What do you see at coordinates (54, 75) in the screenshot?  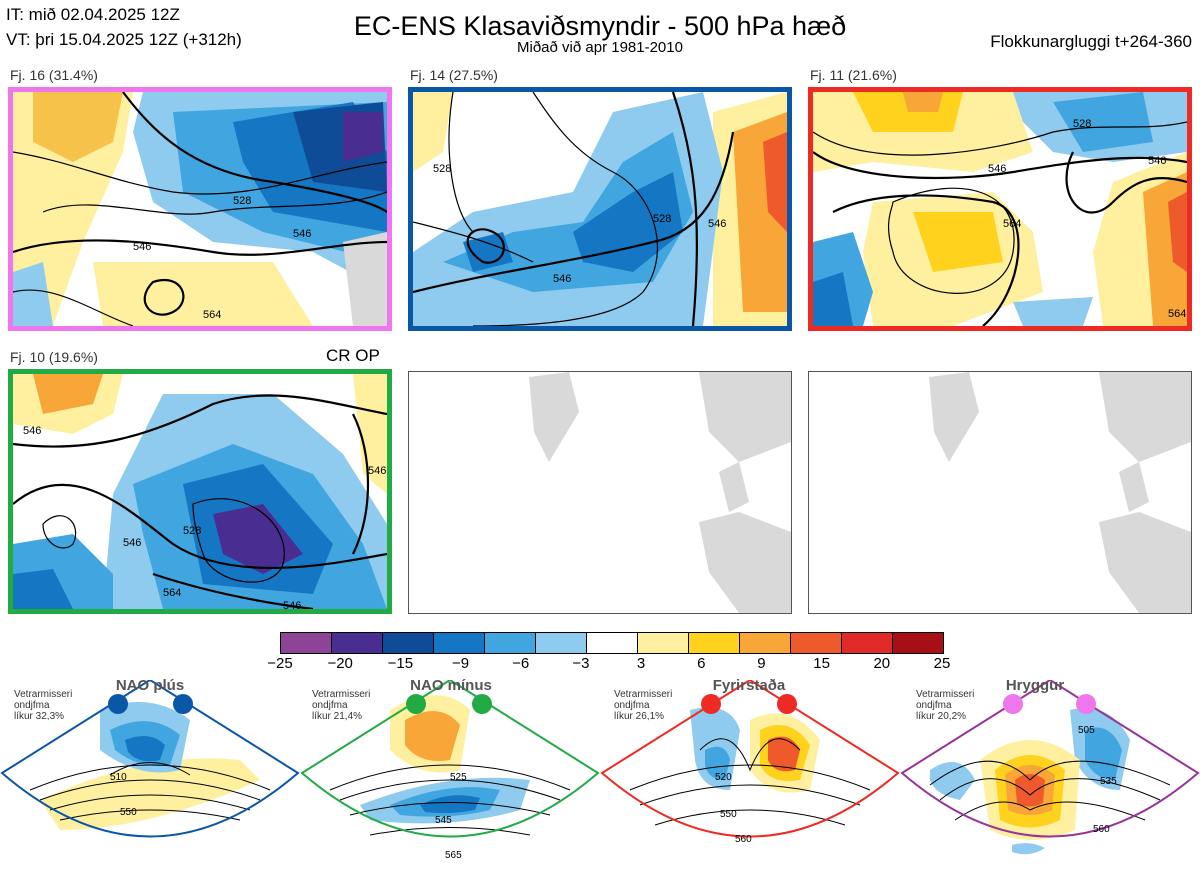 I see `panel-1-label: Fj. 16 (31.4%)` at bounding box center [54, 75].